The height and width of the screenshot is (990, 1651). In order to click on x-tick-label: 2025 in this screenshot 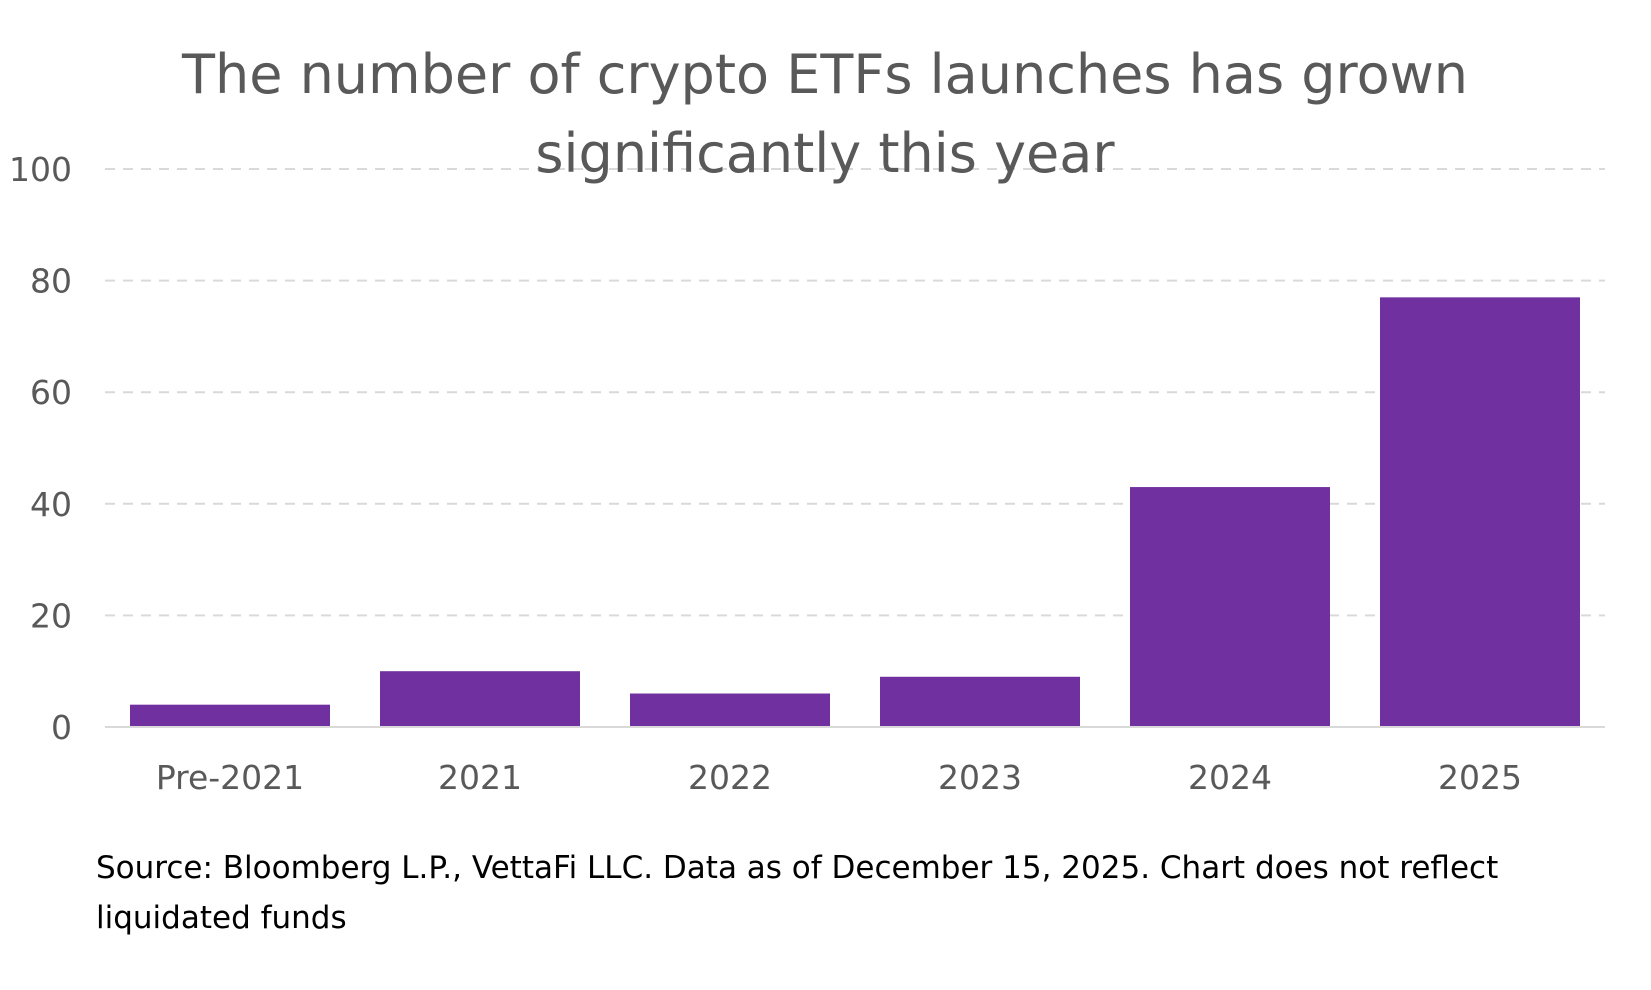, I will do `click(1480, 777)`.